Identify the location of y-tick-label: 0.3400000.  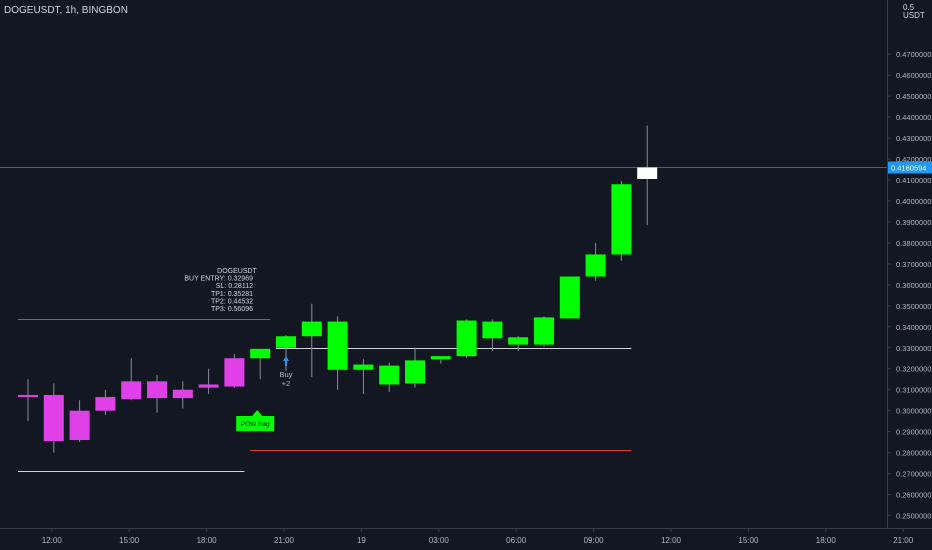
(913, 327).